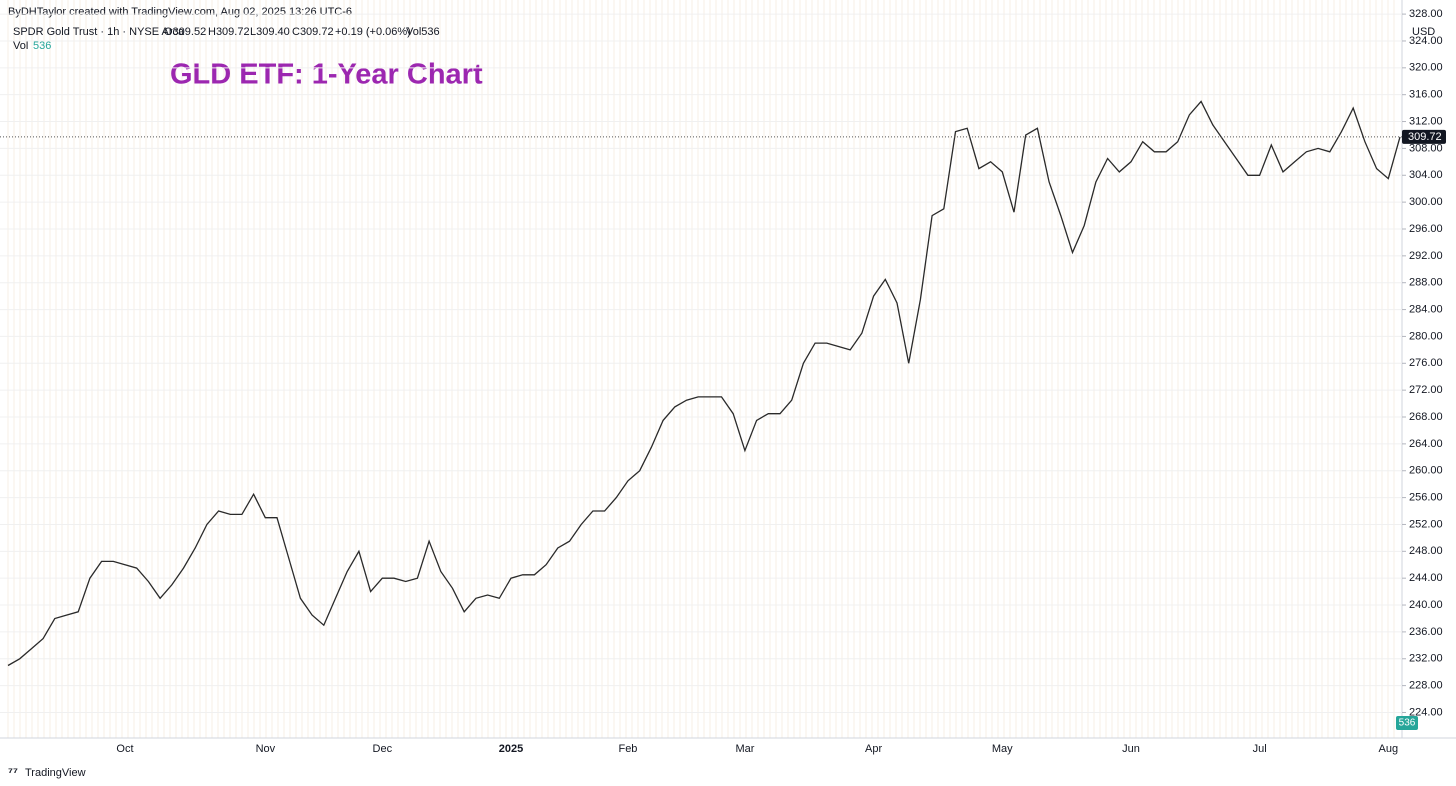 The image size is (1456, 786). What do you see at coordinates (20, 46) in the screenshot?
I see `vol-label: Vol` at bounding box center [20, 46].